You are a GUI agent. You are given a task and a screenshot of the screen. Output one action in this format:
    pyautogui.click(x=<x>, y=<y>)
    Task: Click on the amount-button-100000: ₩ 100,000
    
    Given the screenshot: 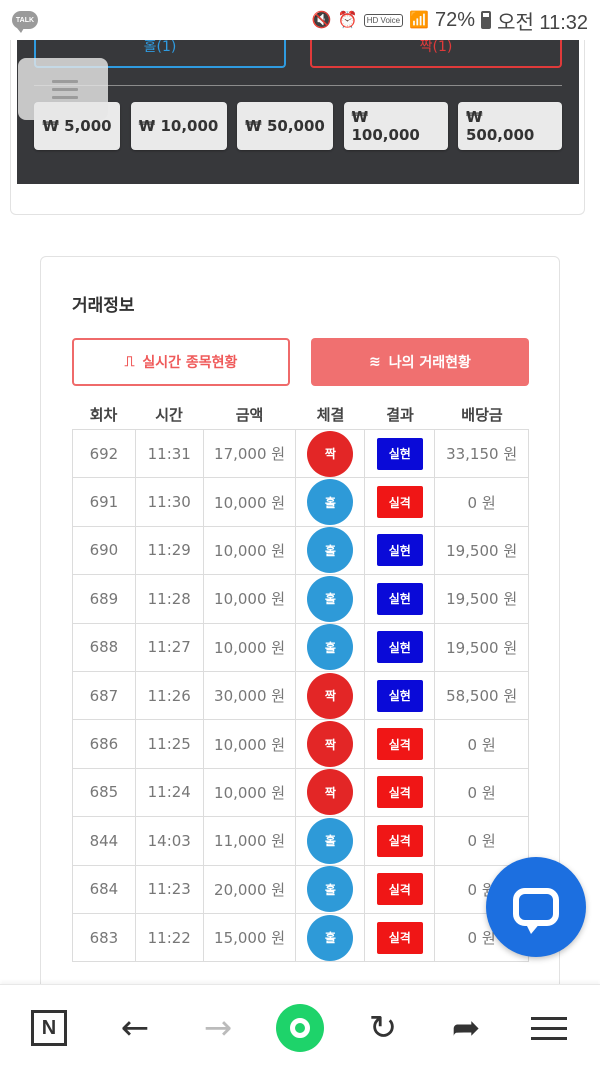 What is the action you would take?
    pyautogui.click(x=395, y=126)
    